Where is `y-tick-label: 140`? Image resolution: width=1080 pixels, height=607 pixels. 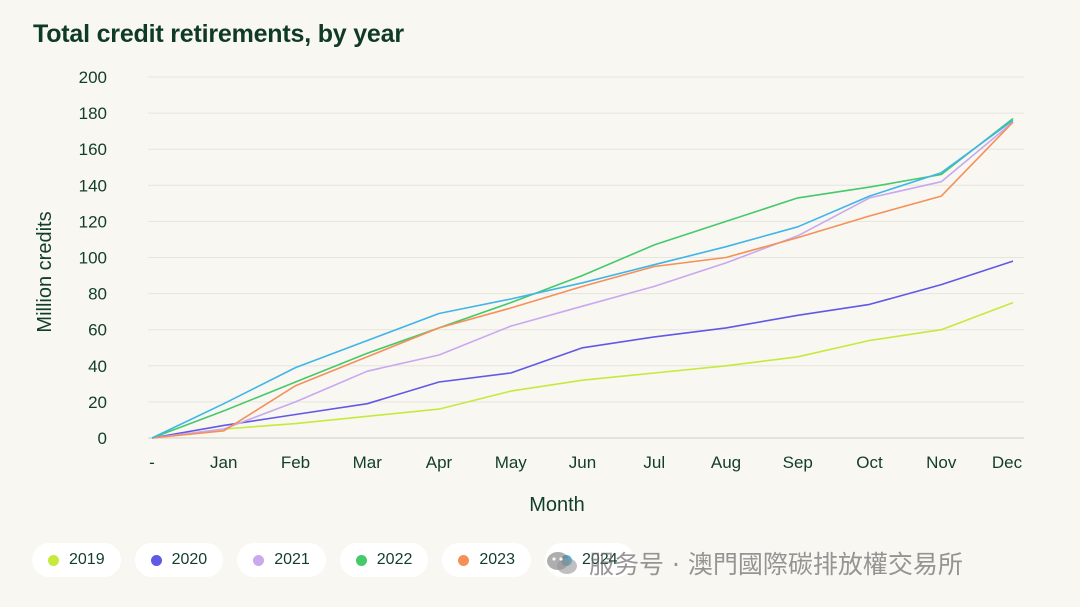 y-tick-label: 140 is located at coordinates (93, 185).